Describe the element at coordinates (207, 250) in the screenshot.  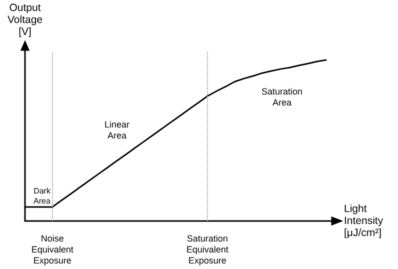
I see `x-tick-label: Saturation Equivalent Exposure` at that location.